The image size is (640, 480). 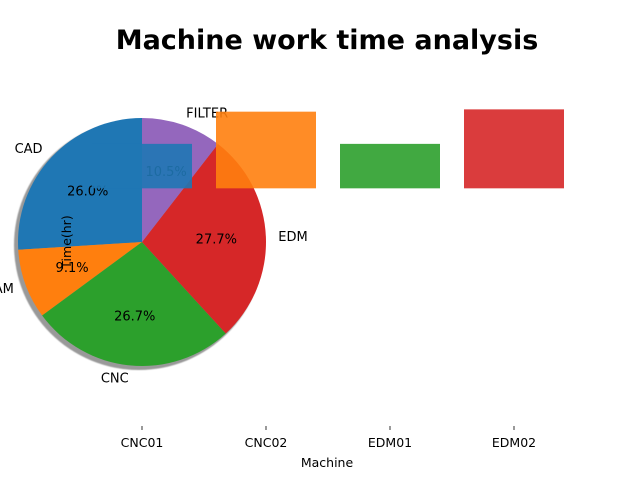 What do you see at coordinates (327, 40) in the screenshot?
I see `chart-title: Machine work time analysis` at bounding box center [327, 40].